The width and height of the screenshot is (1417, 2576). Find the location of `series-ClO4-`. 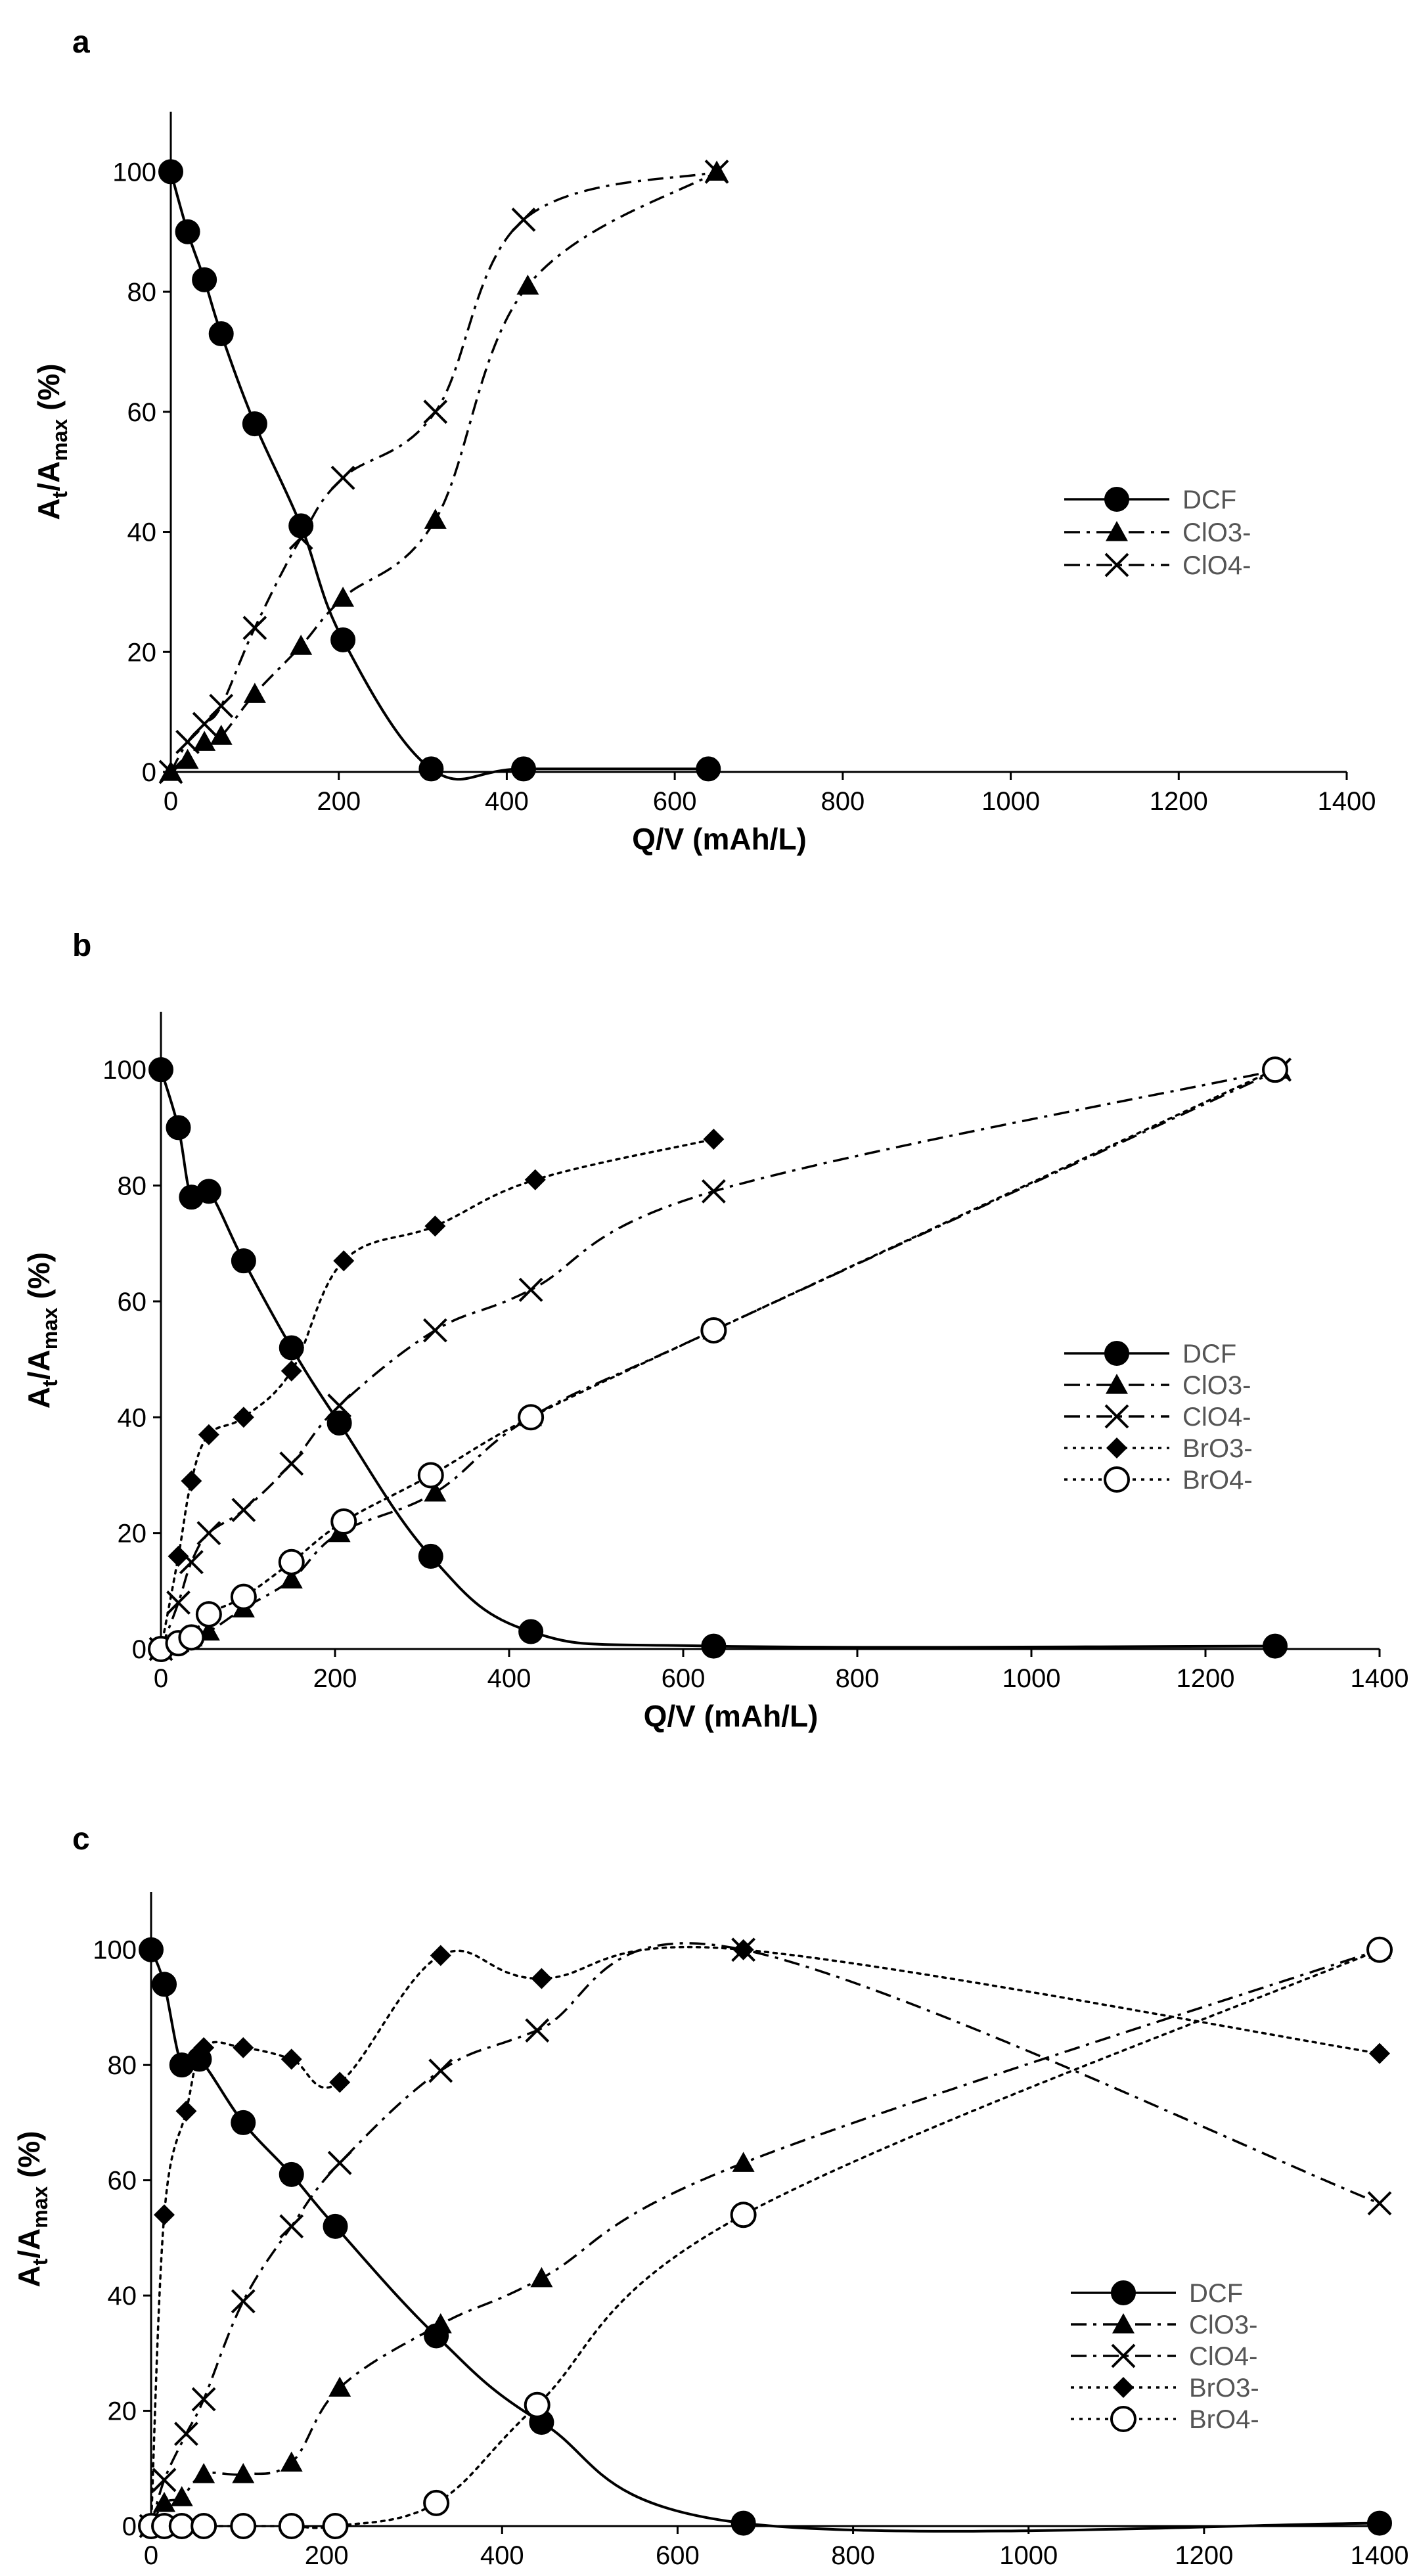

series-ClO4- is located at coordinates (443, 471).